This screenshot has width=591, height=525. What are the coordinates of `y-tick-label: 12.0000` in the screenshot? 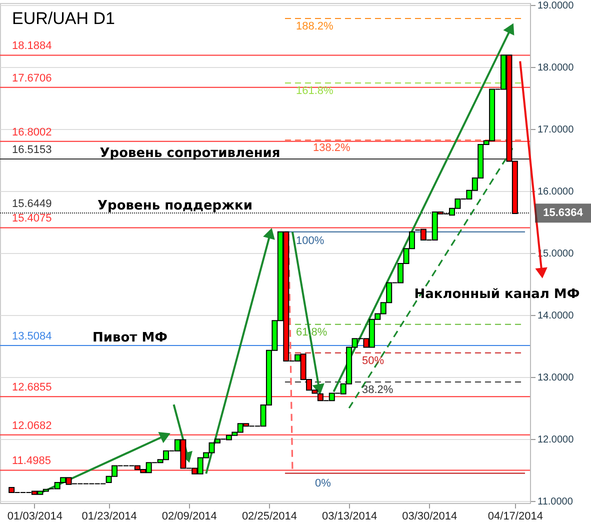 It's located at (556, 440).